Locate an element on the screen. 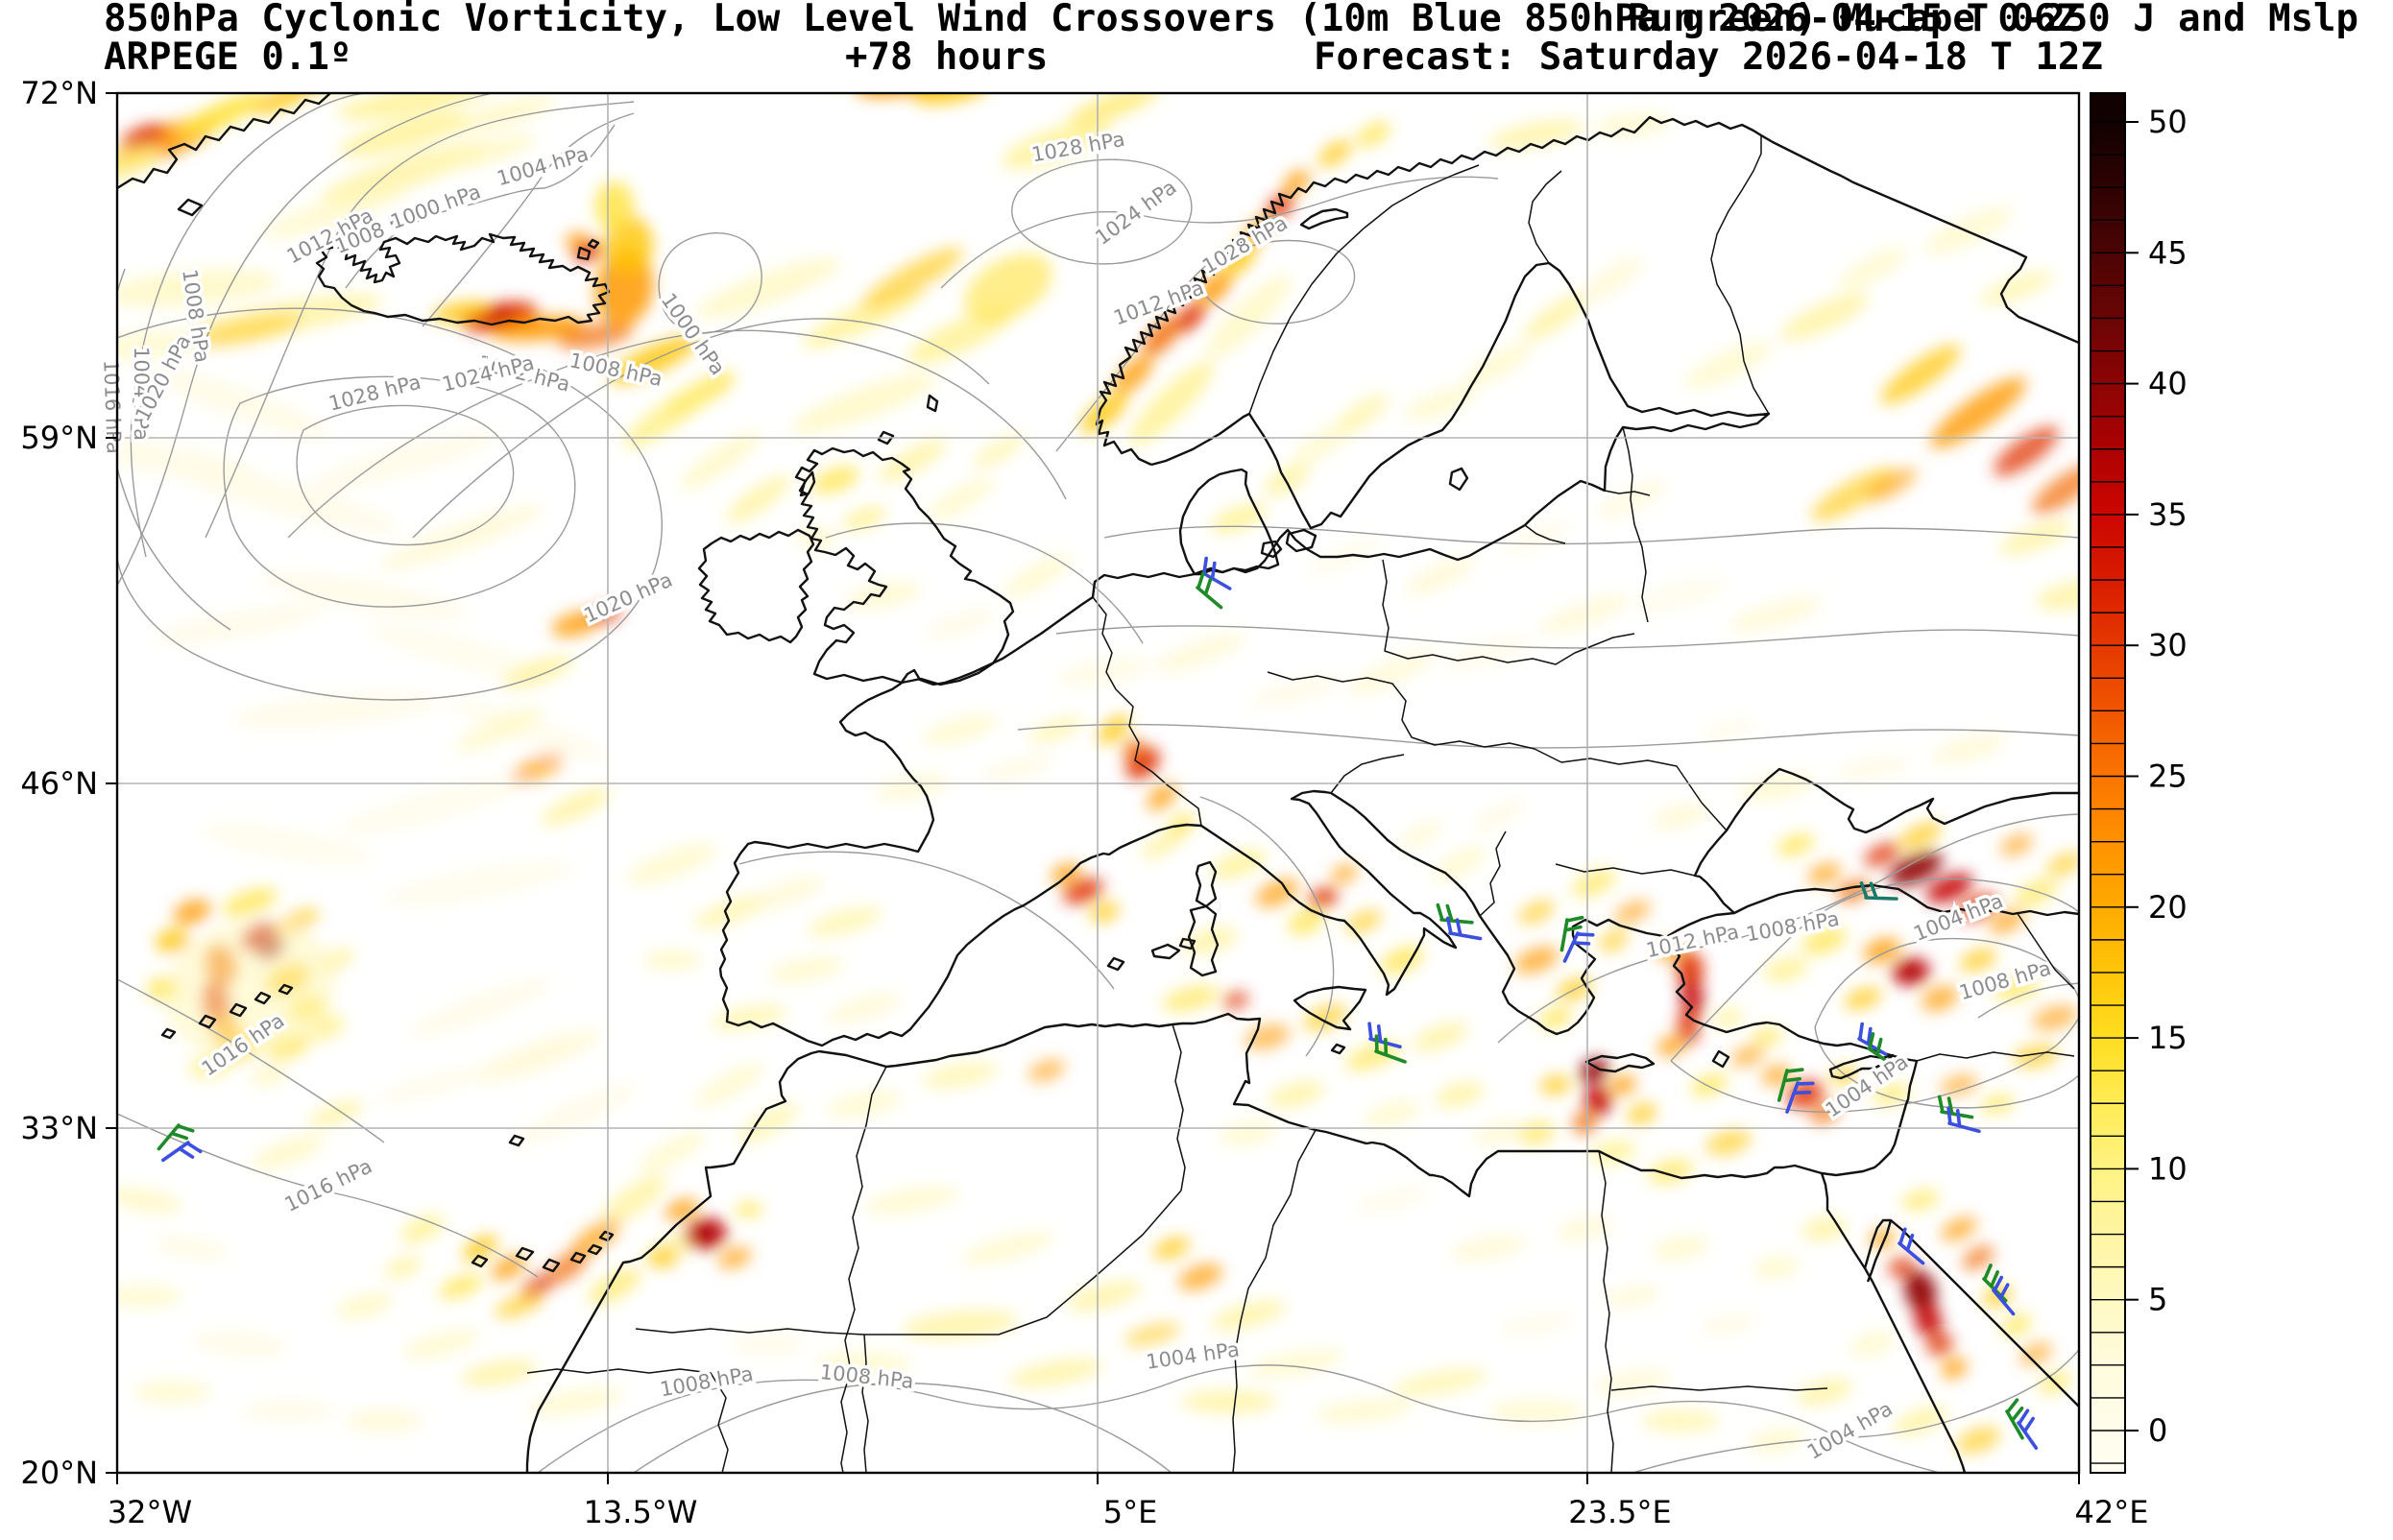 The width and height of the screenshot is (2393, 1540). colorbar-tick-label: 40 is located at coordinates (2168, 384).